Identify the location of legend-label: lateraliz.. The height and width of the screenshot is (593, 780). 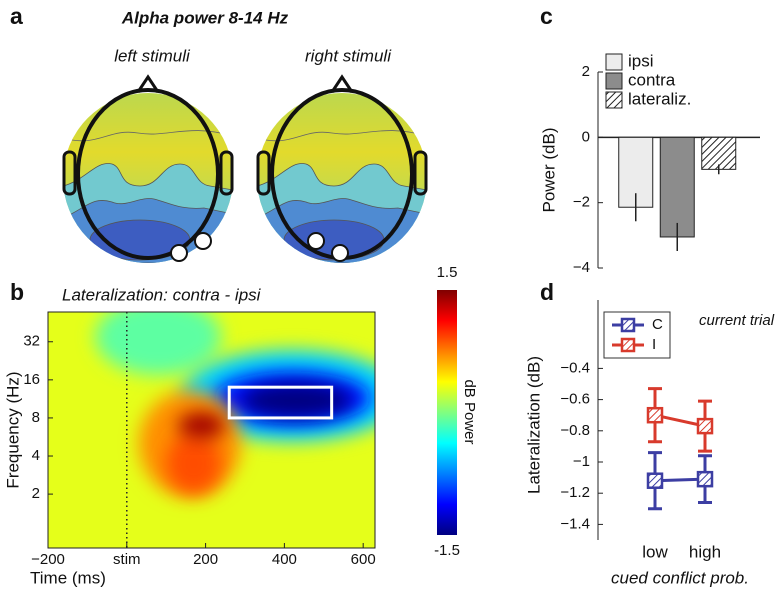
(659, 98).